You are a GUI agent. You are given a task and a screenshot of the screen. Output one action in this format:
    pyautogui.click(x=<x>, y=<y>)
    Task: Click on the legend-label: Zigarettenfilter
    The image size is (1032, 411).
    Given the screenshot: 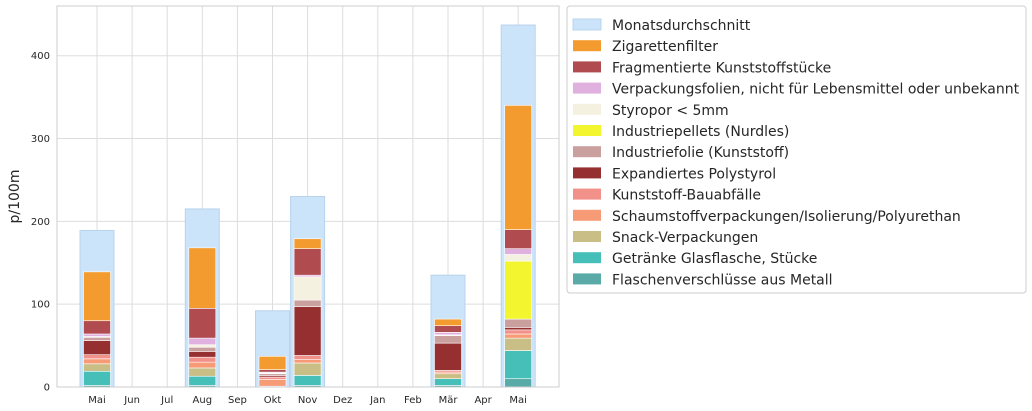 What is the action you would take?
    pyautogui.click(x=665, y=47)
    